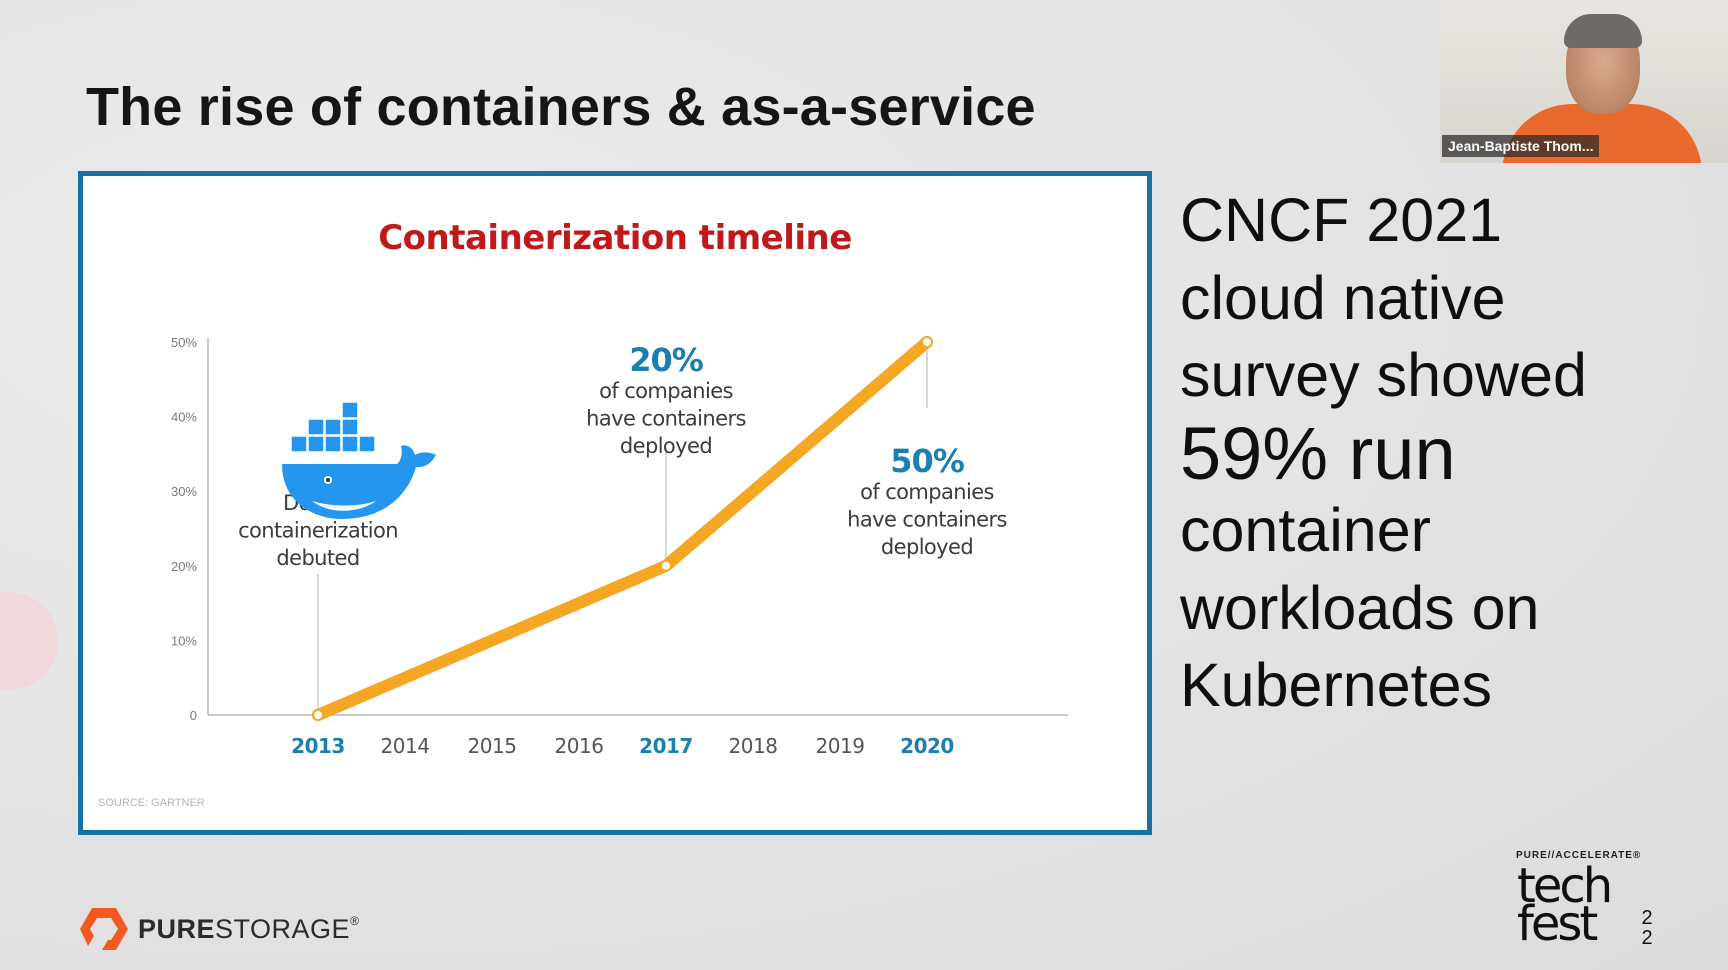  Describe the element at coordinates (184, 566) in the screenshot. I see `y-tick-label: 20%` at that location.